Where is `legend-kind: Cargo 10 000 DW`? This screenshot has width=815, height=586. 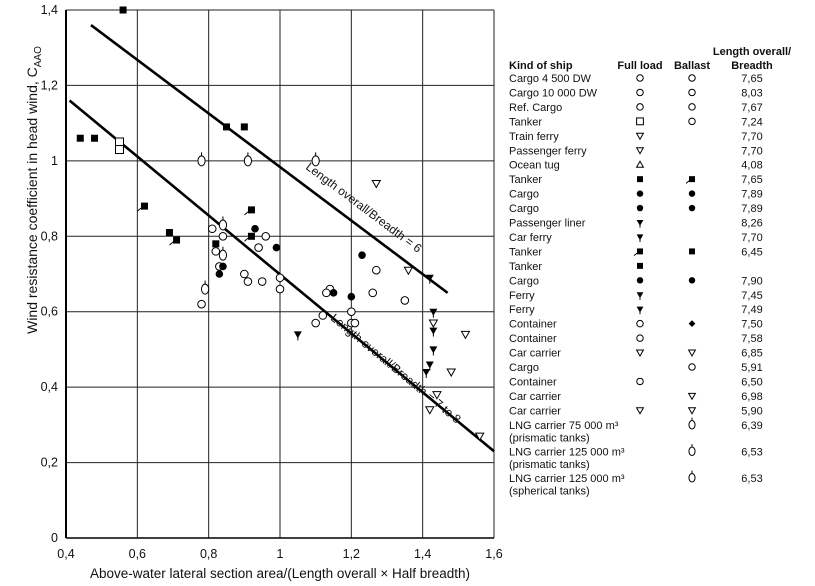 legend-kind: Cargo 10 000 DW is located at coordinates (553, 93).